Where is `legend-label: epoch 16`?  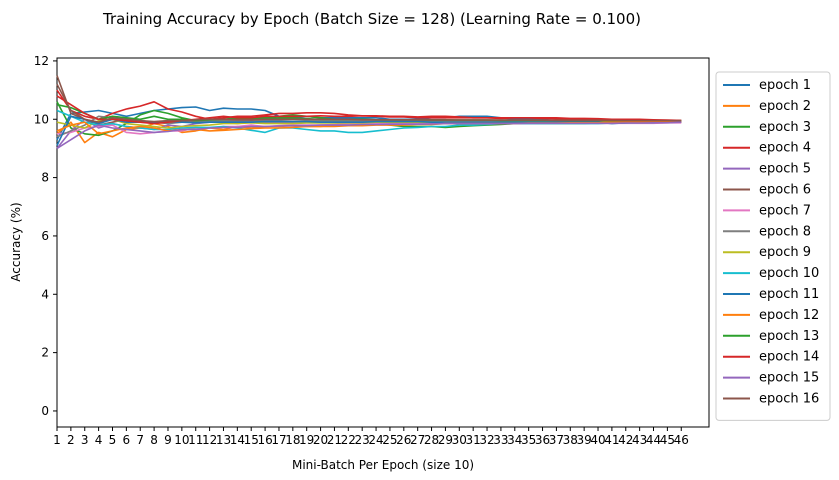
legend-label: epoch 16 is located at coordinates (789, 399).